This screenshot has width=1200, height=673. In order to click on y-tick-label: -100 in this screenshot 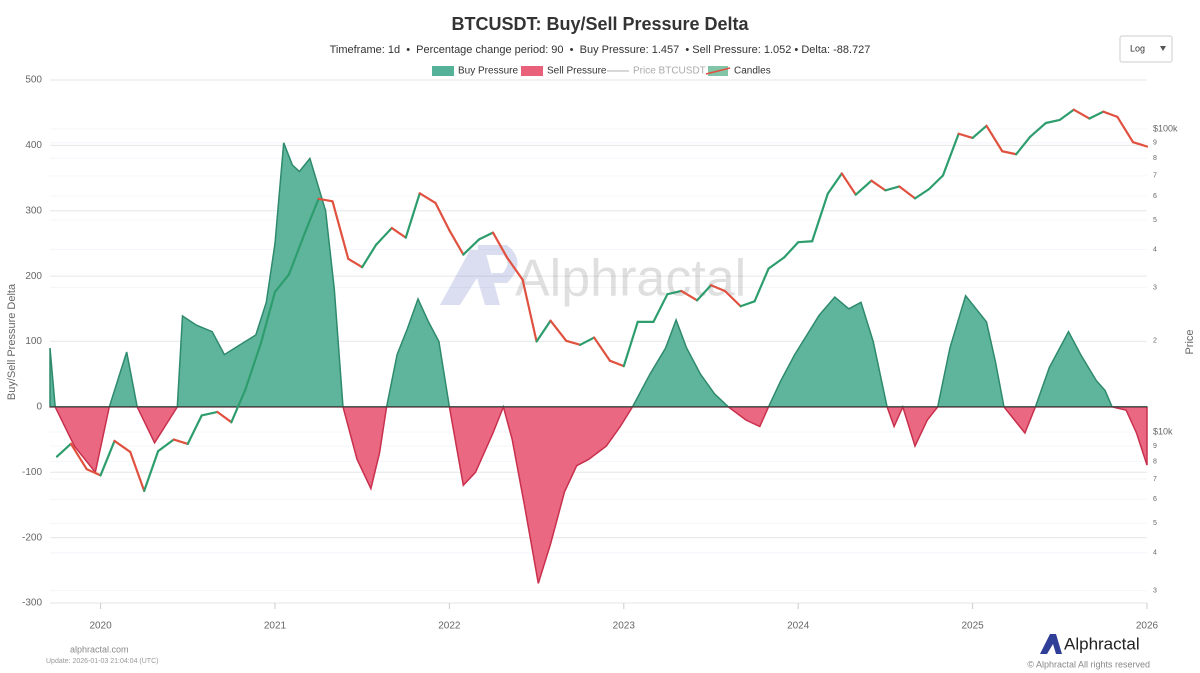, I will do `click(32, 472)`.